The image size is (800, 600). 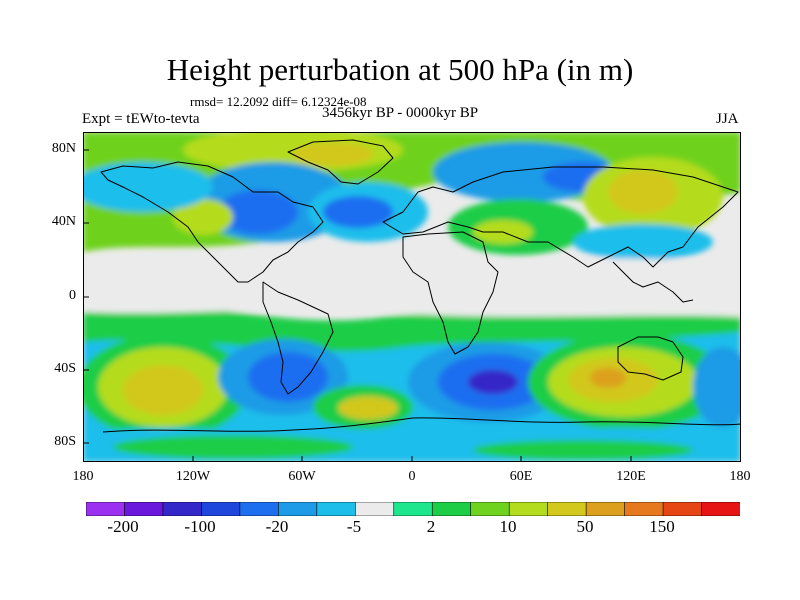 What do you see at coordinates (508, 526) in the screenshot?
I see `colorbar-label: 10` at bounding box center [508, 526].